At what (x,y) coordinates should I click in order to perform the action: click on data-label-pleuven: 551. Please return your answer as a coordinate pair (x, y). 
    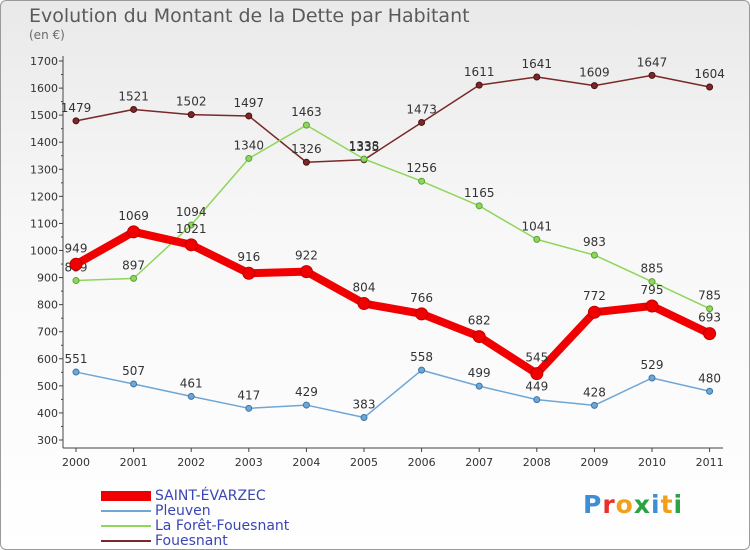
    Looking at the image, I should click on (76, 359).